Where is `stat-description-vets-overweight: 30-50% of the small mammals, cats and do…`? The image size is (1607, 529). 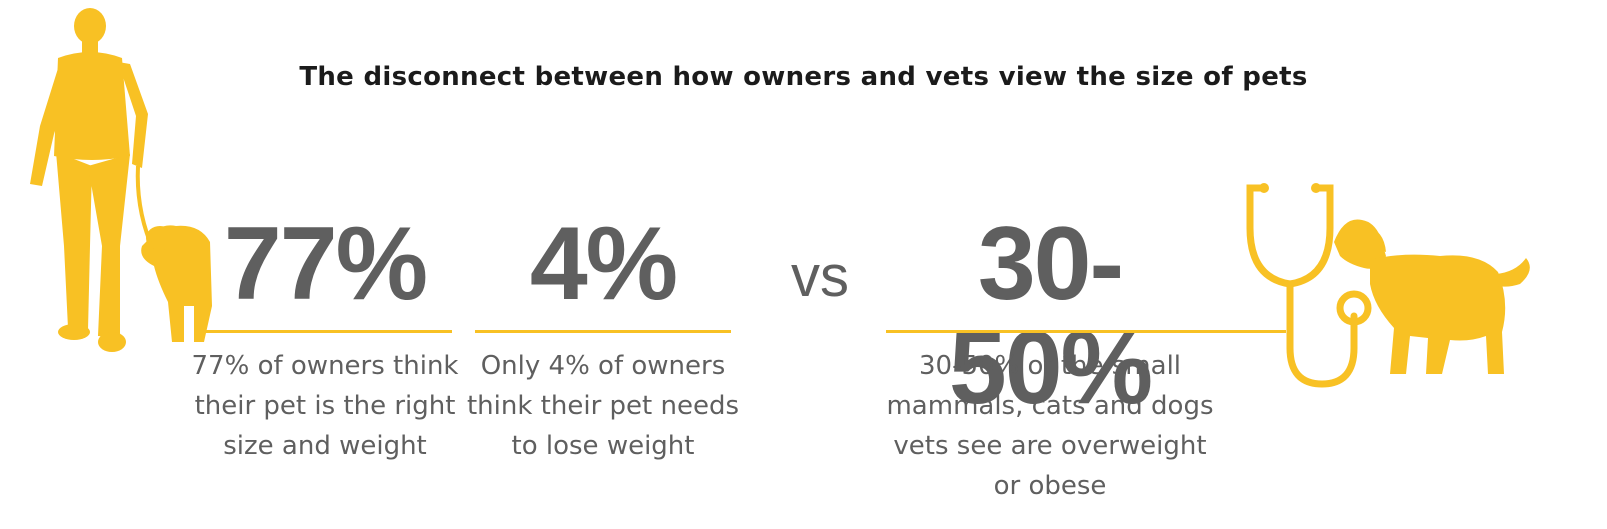 stat-description-vets-overweight: 30-50% of the small mammals, cats and do… is located at coordinates (1050, 426).